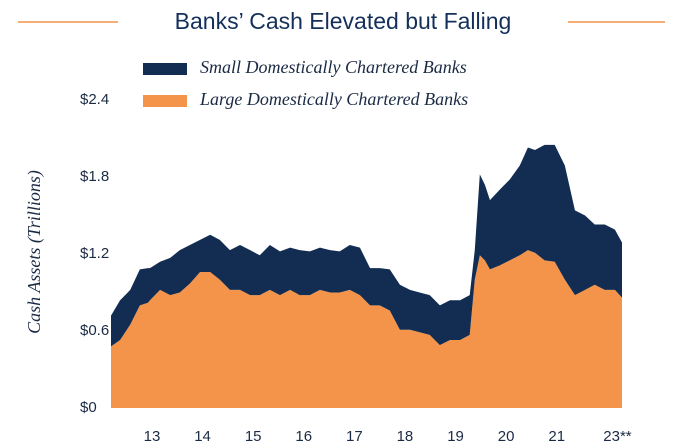  I want to click on x-tick-label: 15, so click(253, 436).